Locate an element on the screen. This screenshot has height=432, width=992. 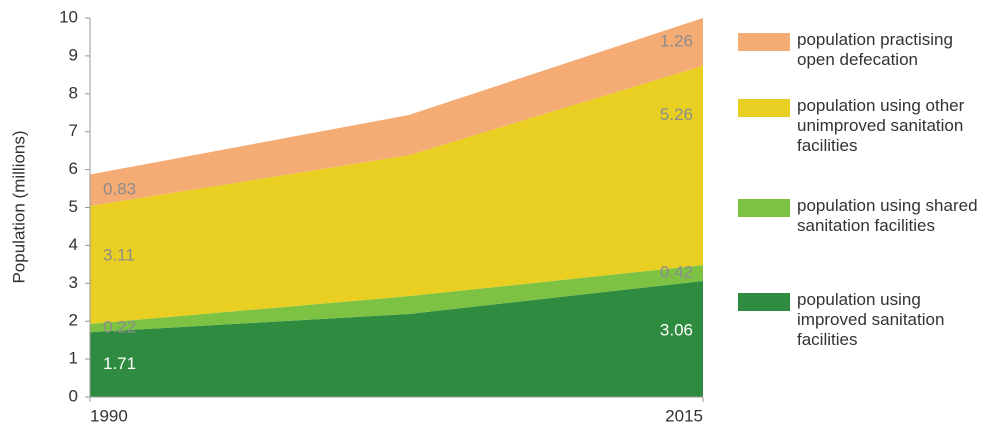
y-tick-label: 1 is located at coordinates (73, 358).